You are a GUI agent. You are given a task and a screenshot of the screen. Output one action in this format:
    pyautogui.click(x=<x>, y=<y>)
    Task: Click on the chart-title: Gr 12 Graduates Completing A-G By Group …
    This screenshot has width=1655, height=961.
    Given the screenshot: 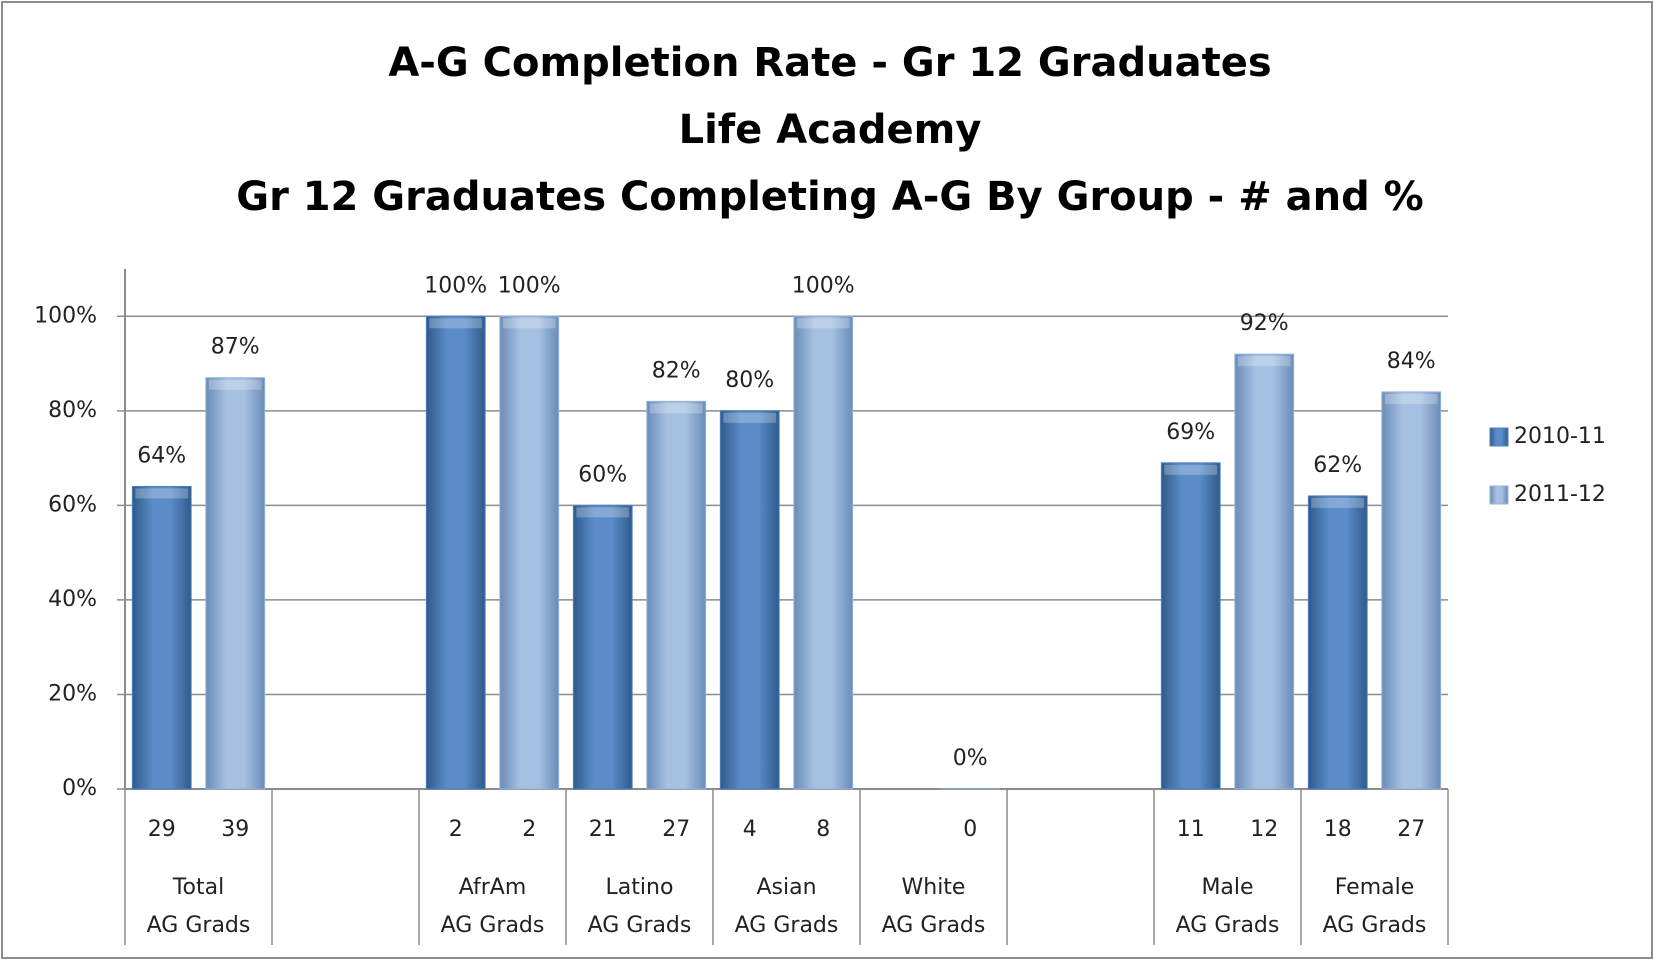 What is the action you would take?
    pyautogui.click(x=830, y=197)
    